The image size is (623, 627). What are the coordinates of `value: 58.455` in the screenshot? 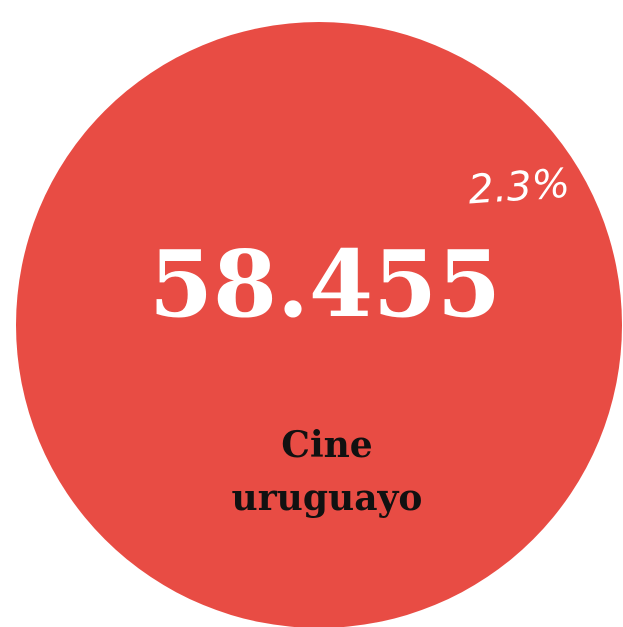 It's located at (325, 284).